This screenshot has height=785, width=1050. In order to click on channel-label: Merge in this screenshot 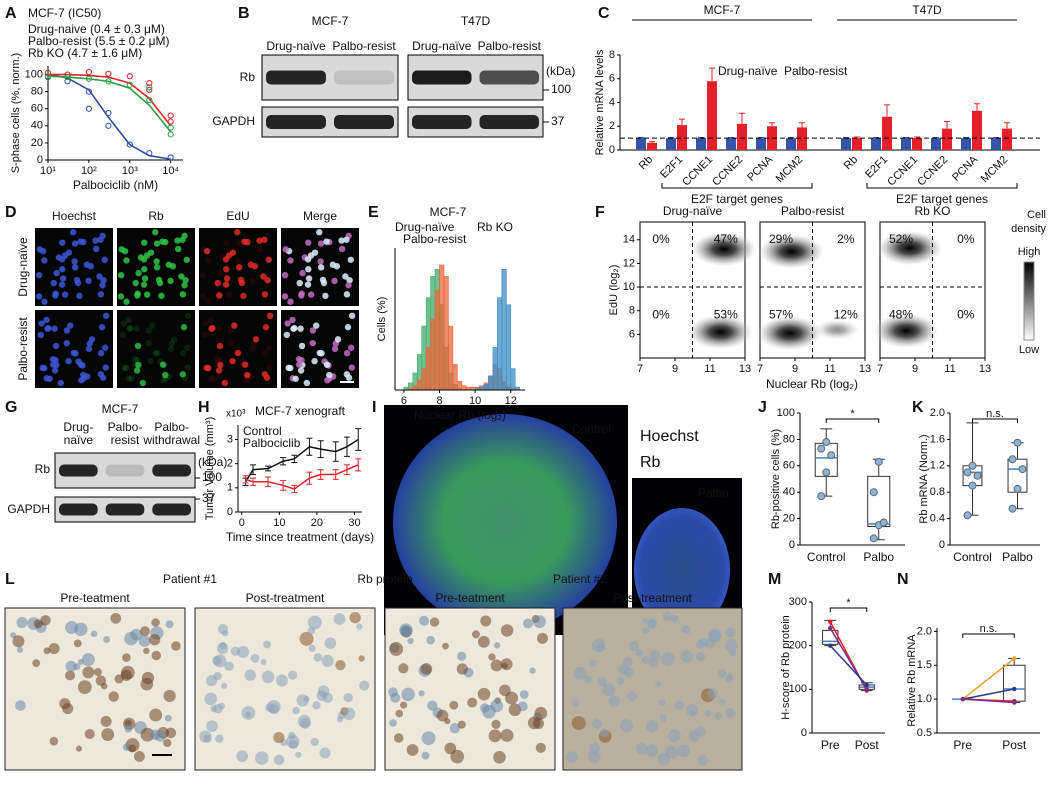, I will do `click(320, 216)`.